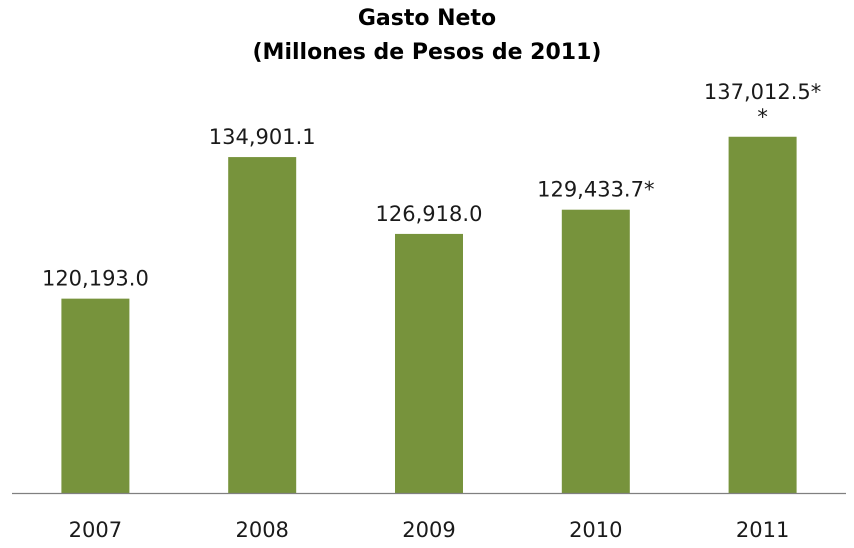  What do you see at coordinates (261, 530) in the screenshot?
I see `x-tick-label-2008: 2008` at bounding box center [261, 530].